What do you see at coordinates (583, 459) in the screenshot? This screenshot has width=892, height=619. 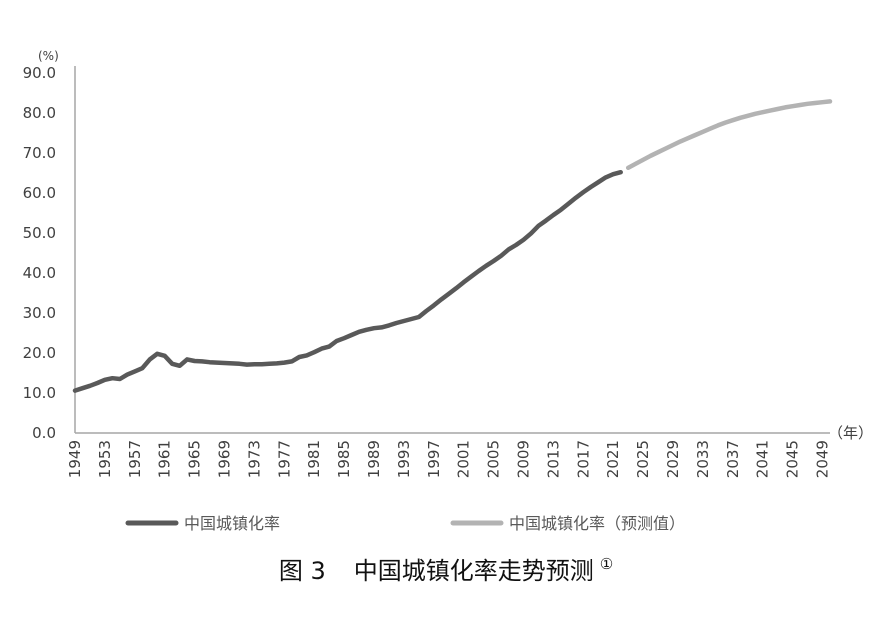 I see `x-tick-label: 2017` at bounding box center [583, 459].